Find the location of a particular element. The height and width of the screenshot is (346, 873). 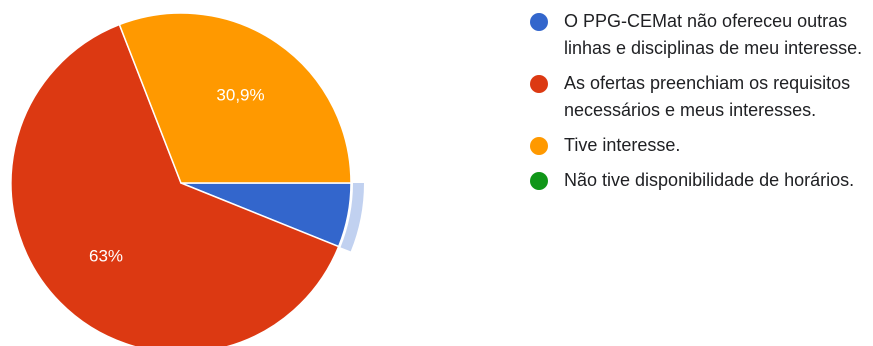

slice-label-1: 63% is located at coordinates (106, 256).